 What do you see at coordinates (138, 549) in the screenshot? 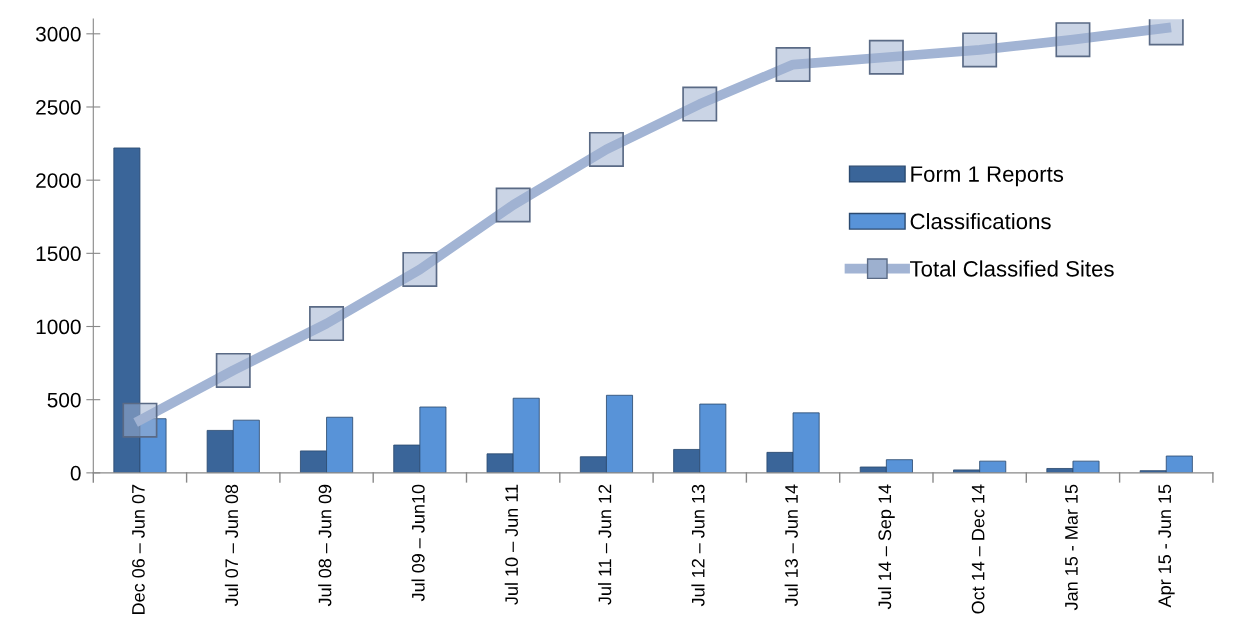
I see `x-tick-label: Dec 06 – Jun 07` at bounding box center [138, 549].